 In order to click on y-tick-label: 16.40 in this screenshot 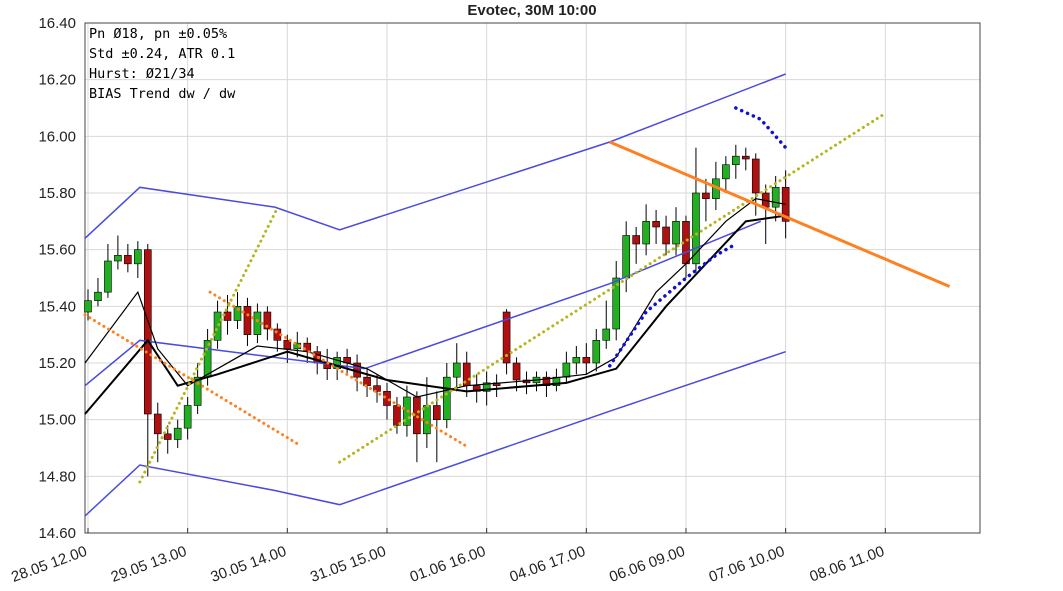, I will do `click(57, 23)`.